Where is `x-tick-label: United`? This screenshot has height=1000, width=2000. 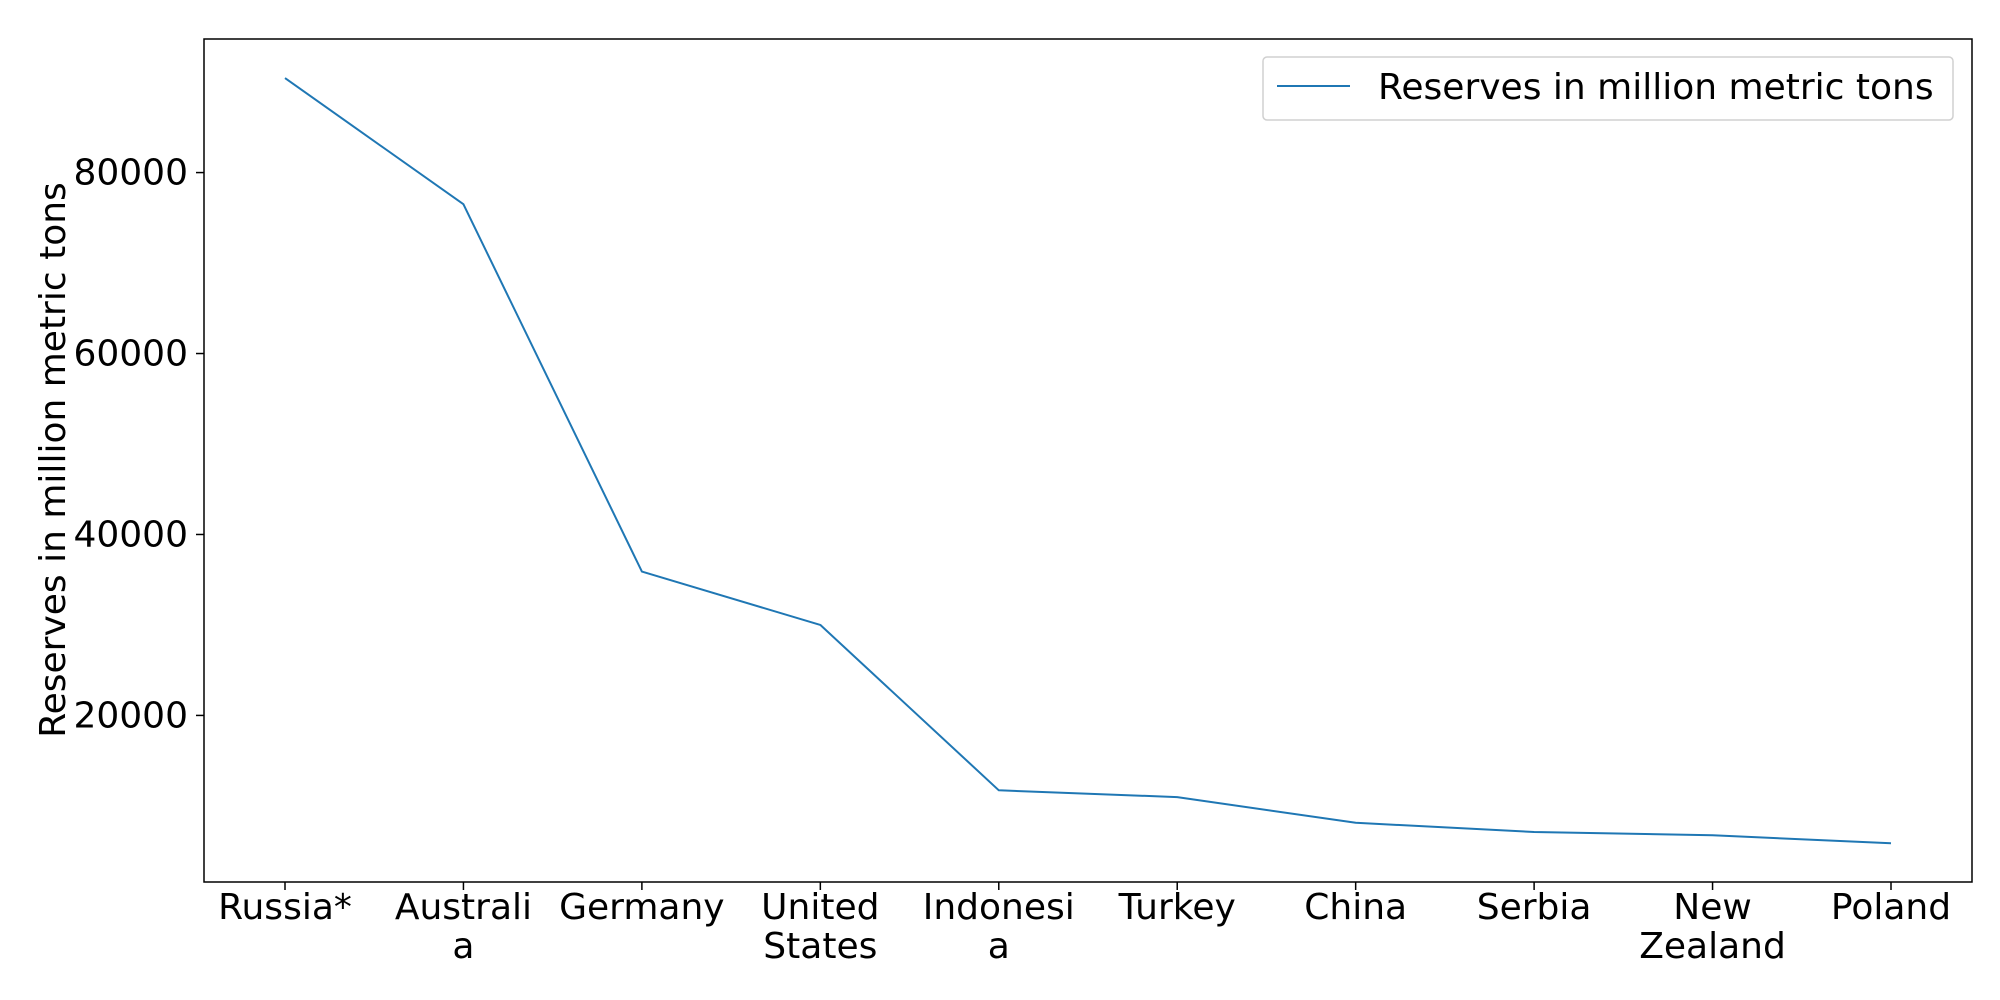
x-tick-label: United is located at coordinates (820, 907).